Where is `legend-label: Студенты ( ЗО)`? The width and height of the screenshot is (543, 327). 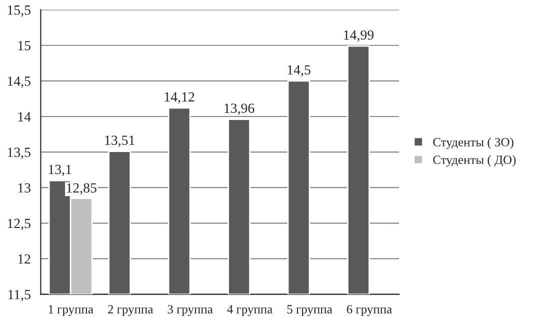
legend-label: Студенты ( ЗО) is located at coordinates (473, 143).